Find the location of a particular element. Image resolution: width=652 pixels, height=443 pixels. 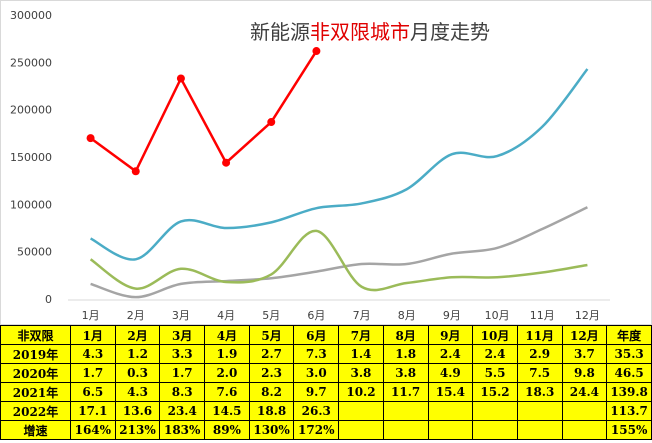

y-tick-label: 200000 is located at coordinates (31, 110).